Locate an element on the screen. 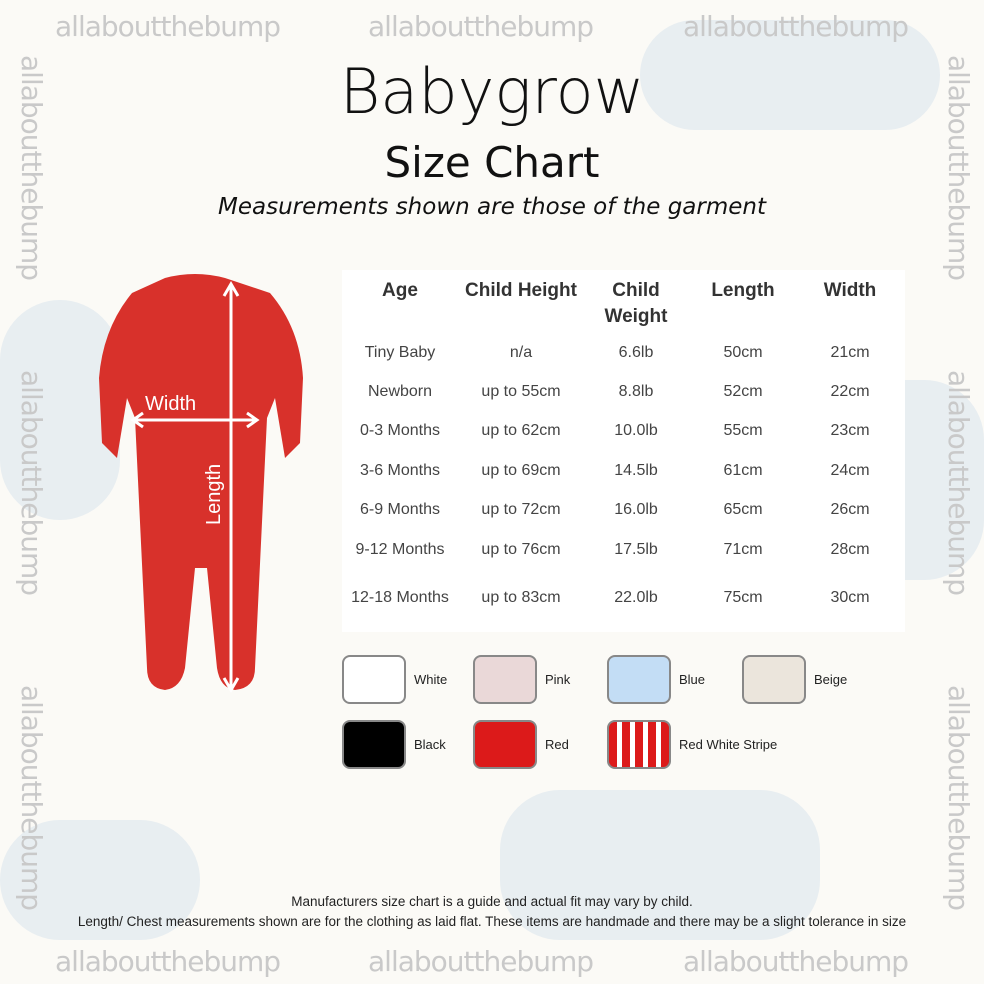  table-cell: Newborn is located at coordinates (400, 391).